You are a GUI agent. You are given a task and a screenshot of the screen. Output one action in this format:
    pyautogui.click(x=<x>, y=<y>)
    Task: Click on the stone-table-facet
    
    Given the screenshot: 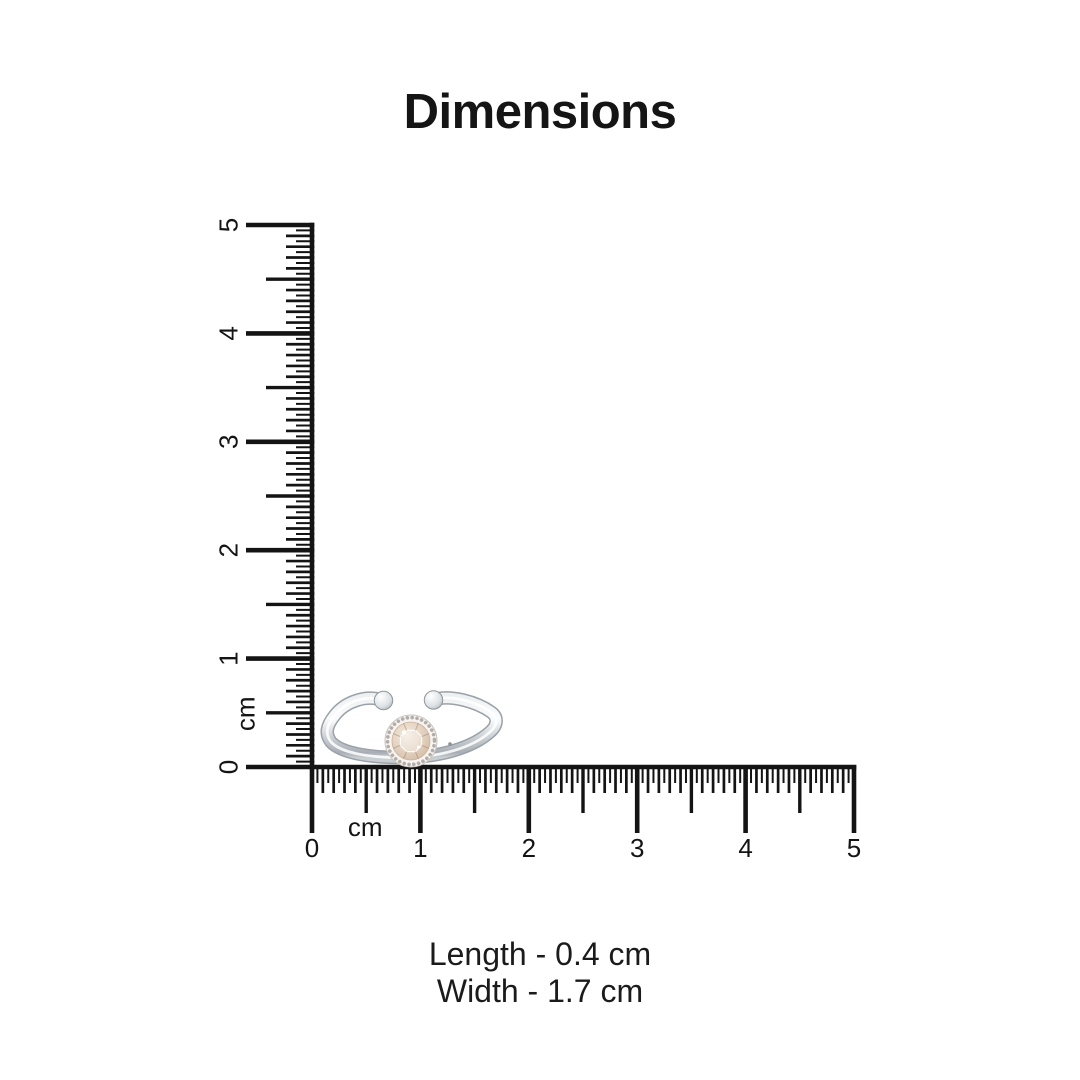 What is the action you would take?
    pyautogui.click(x=411, y=741)
    